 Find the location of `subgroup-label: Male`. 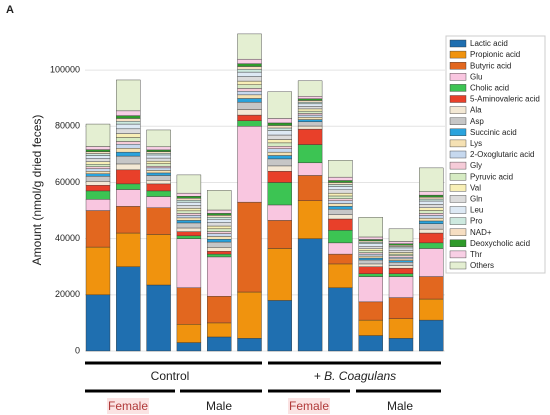

subgroup-label: Male is located at coordinates (400, 406).